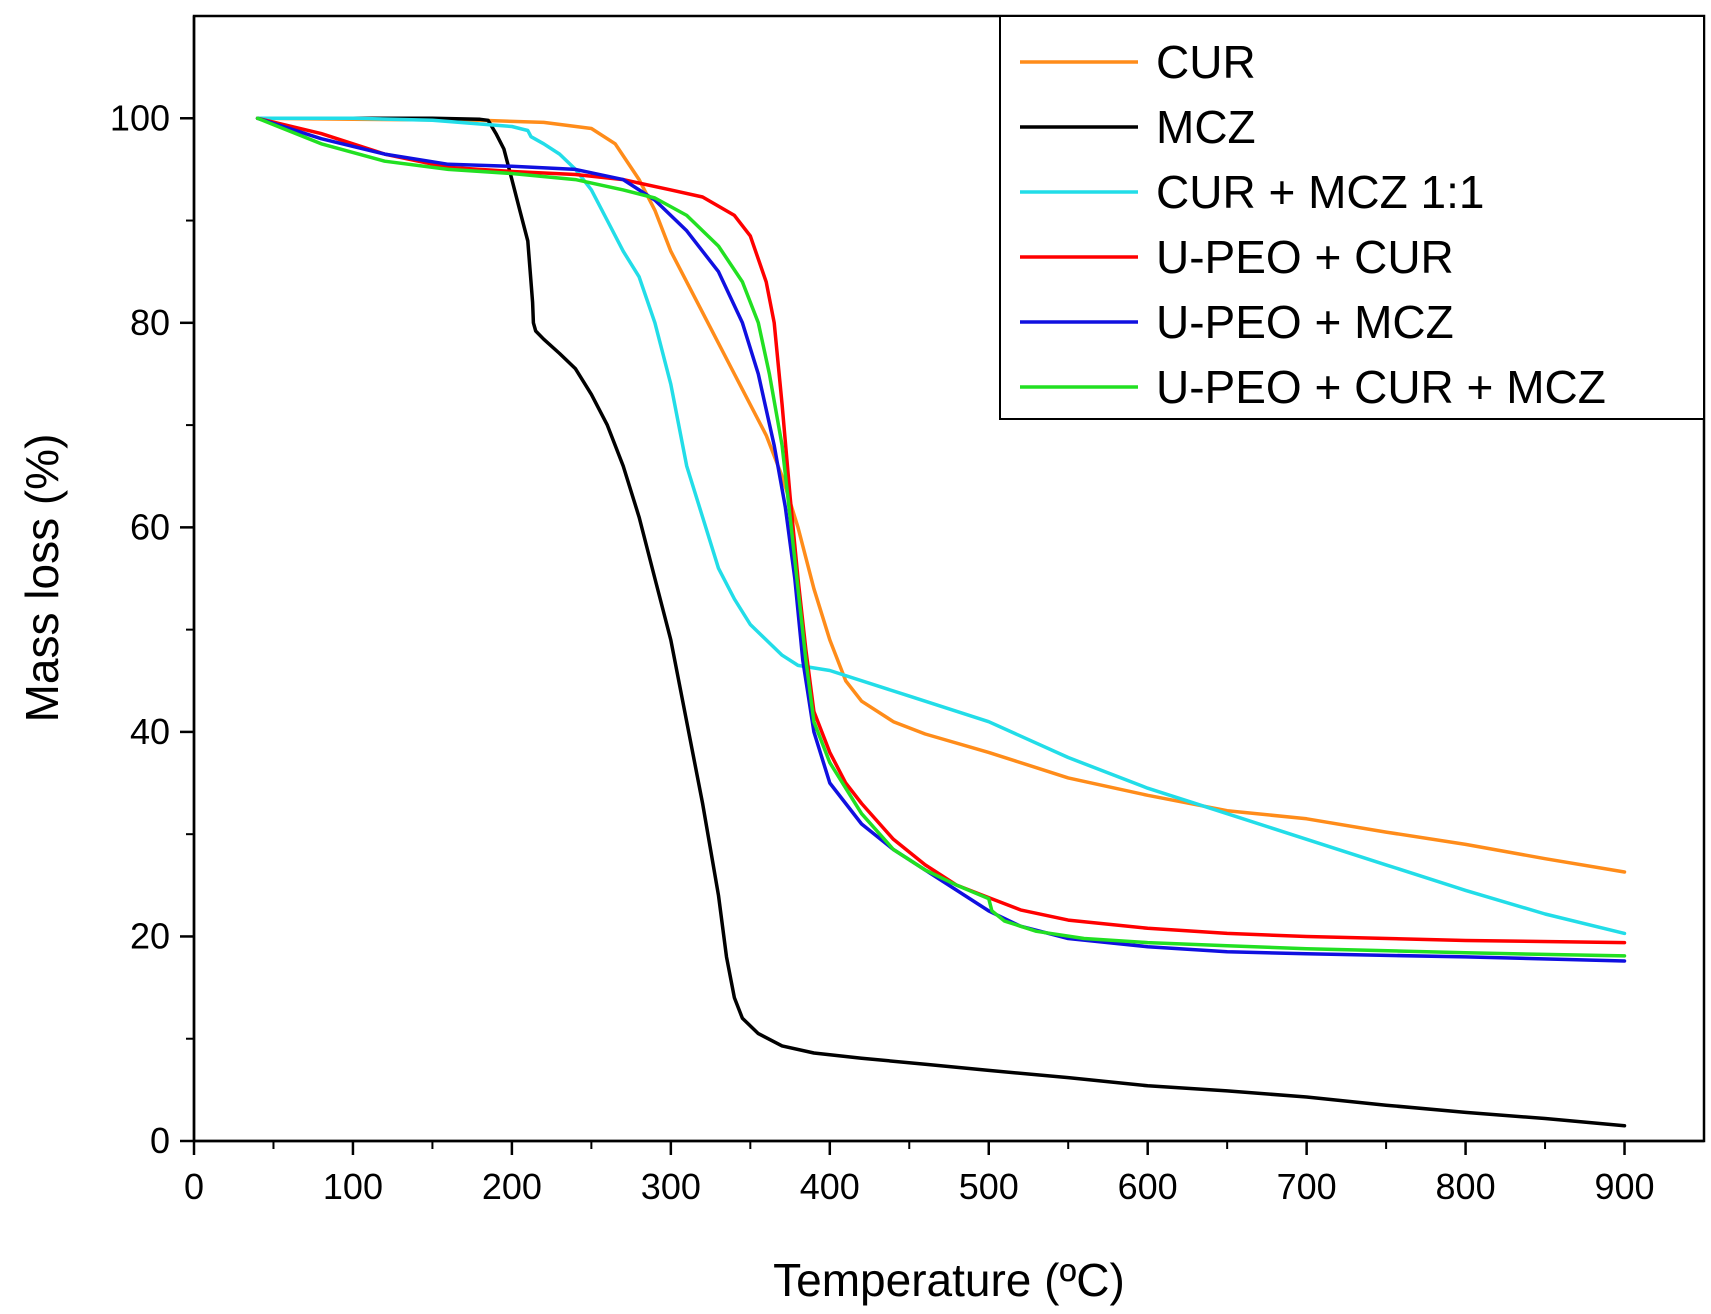 The height and width of the screenshot is (1314, 1711). Describe the element at coordinates (1381, 387) in the screenshot. I see `legend-label-6: U-PEO + CUR + MCZ` at that location.